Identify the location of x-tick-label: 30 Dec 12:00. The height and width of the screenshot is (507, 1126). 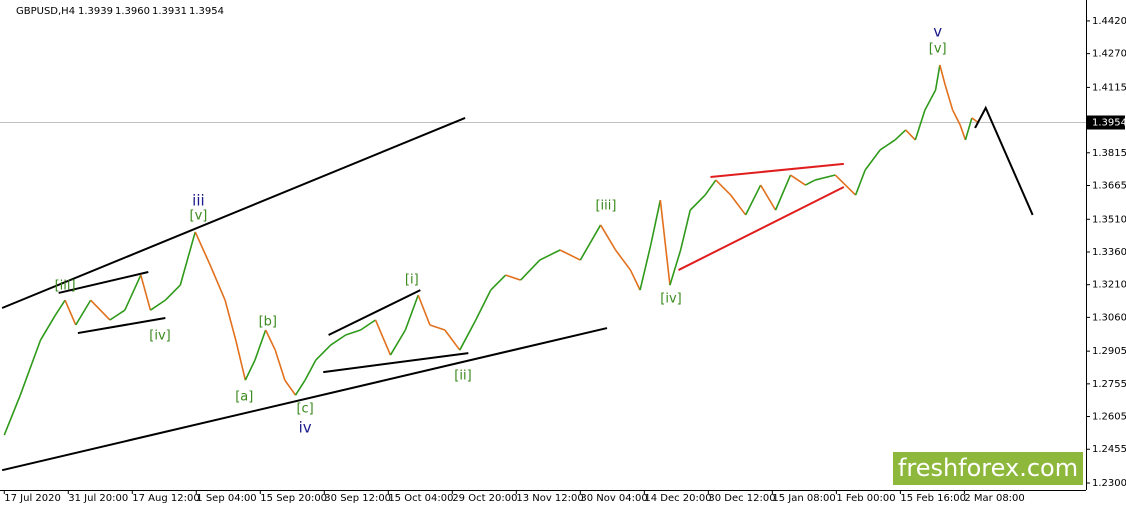
(741, 498).